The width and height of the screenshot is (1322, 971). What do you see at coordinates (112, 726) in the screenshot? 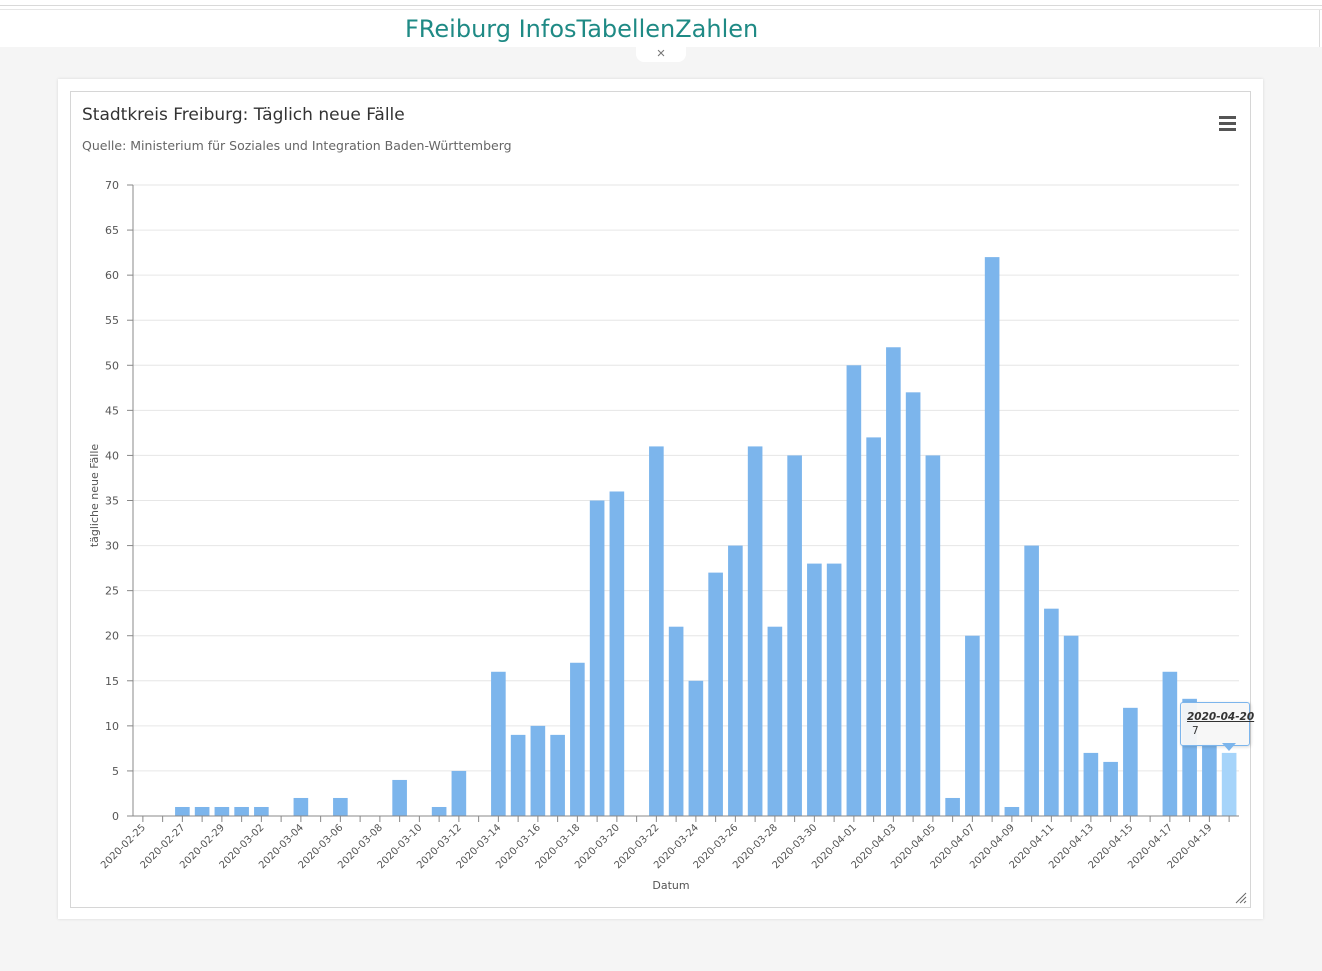
I see `y-tick-label: 10` at bounding box center [112, 726].